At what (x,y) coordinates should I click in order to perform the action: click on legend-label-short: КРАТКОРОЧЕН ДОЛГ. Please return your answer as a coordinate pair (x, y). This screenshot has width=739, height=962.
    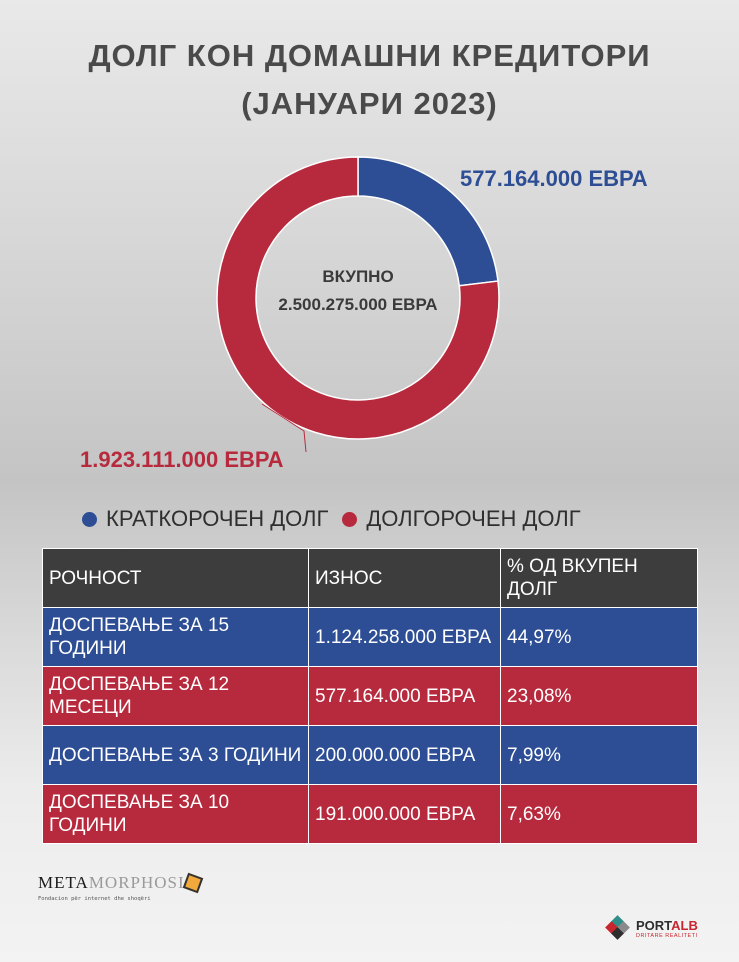
    Looking at the image, I should click on (217, 518).